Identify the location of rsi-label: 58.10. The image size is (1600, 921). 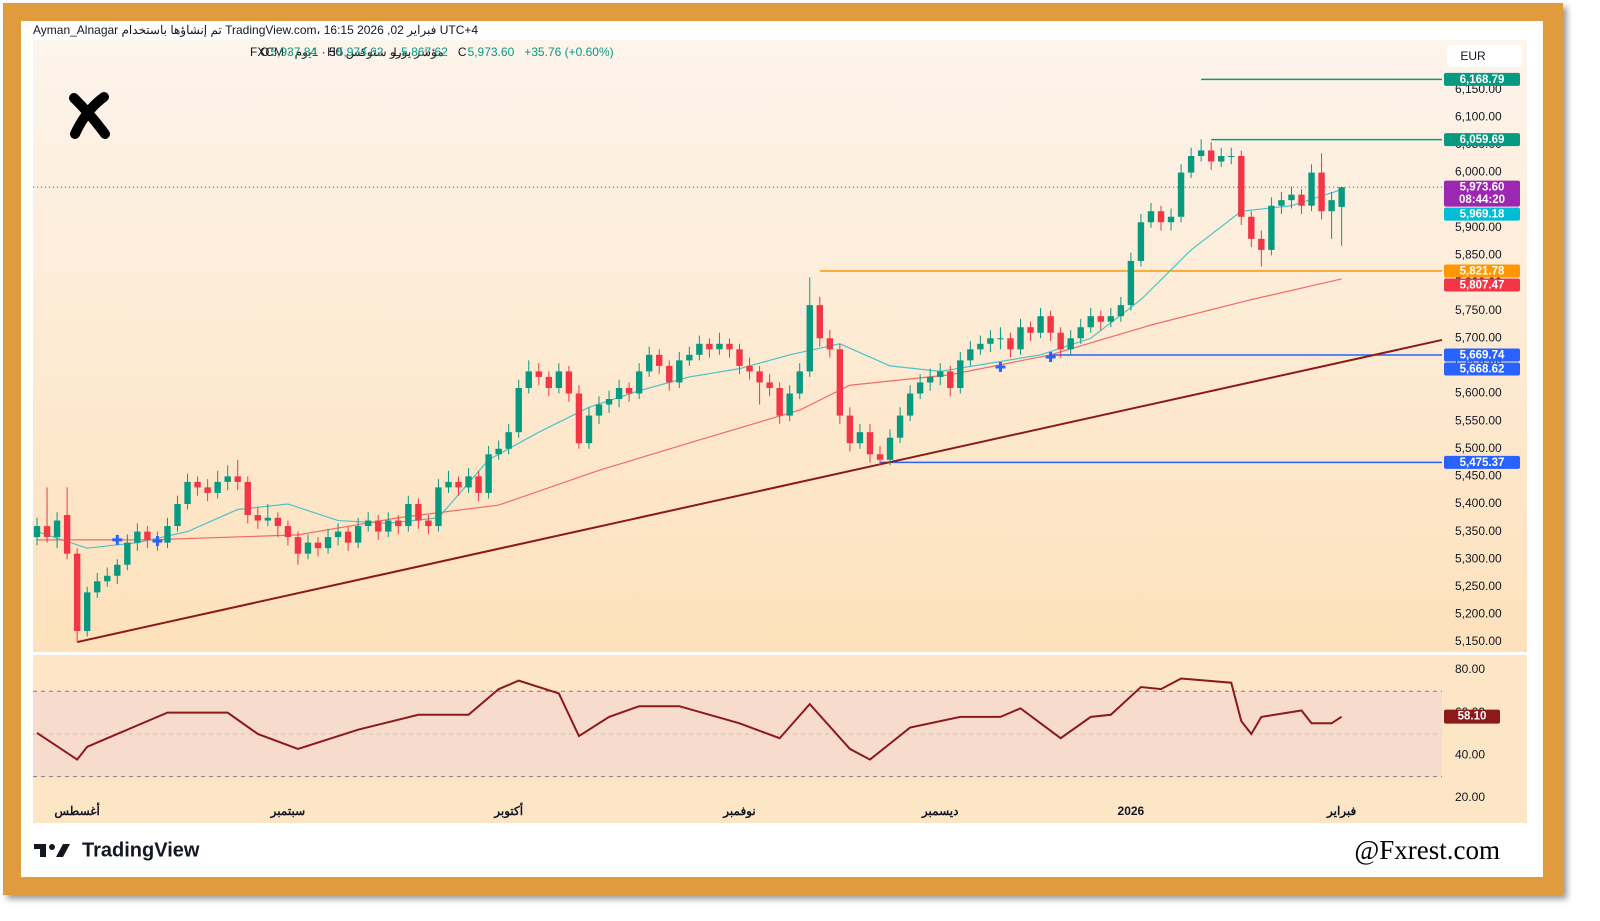
(1472, 717).